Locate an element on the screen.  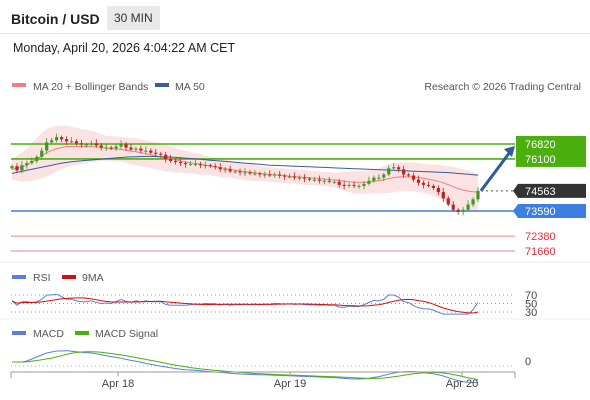
chart-datetime: Monday, April 20, 2026 4:04:22 AM CET is located at coordinates (124, 48).